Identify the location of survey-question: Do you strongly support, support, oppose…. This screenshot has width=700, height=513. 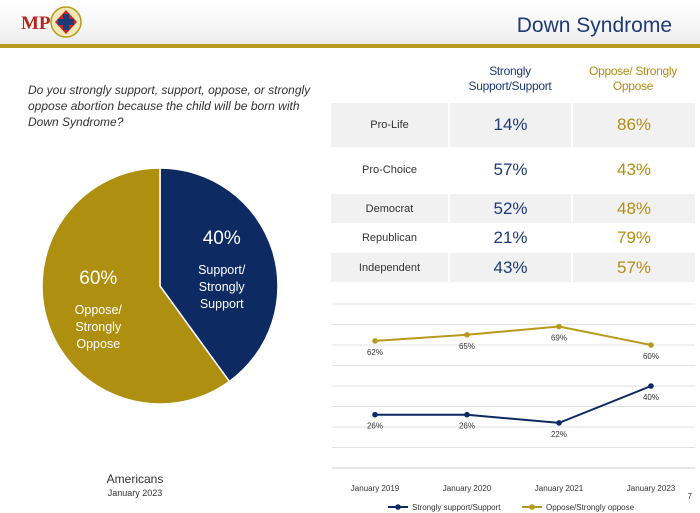
(169, 106).